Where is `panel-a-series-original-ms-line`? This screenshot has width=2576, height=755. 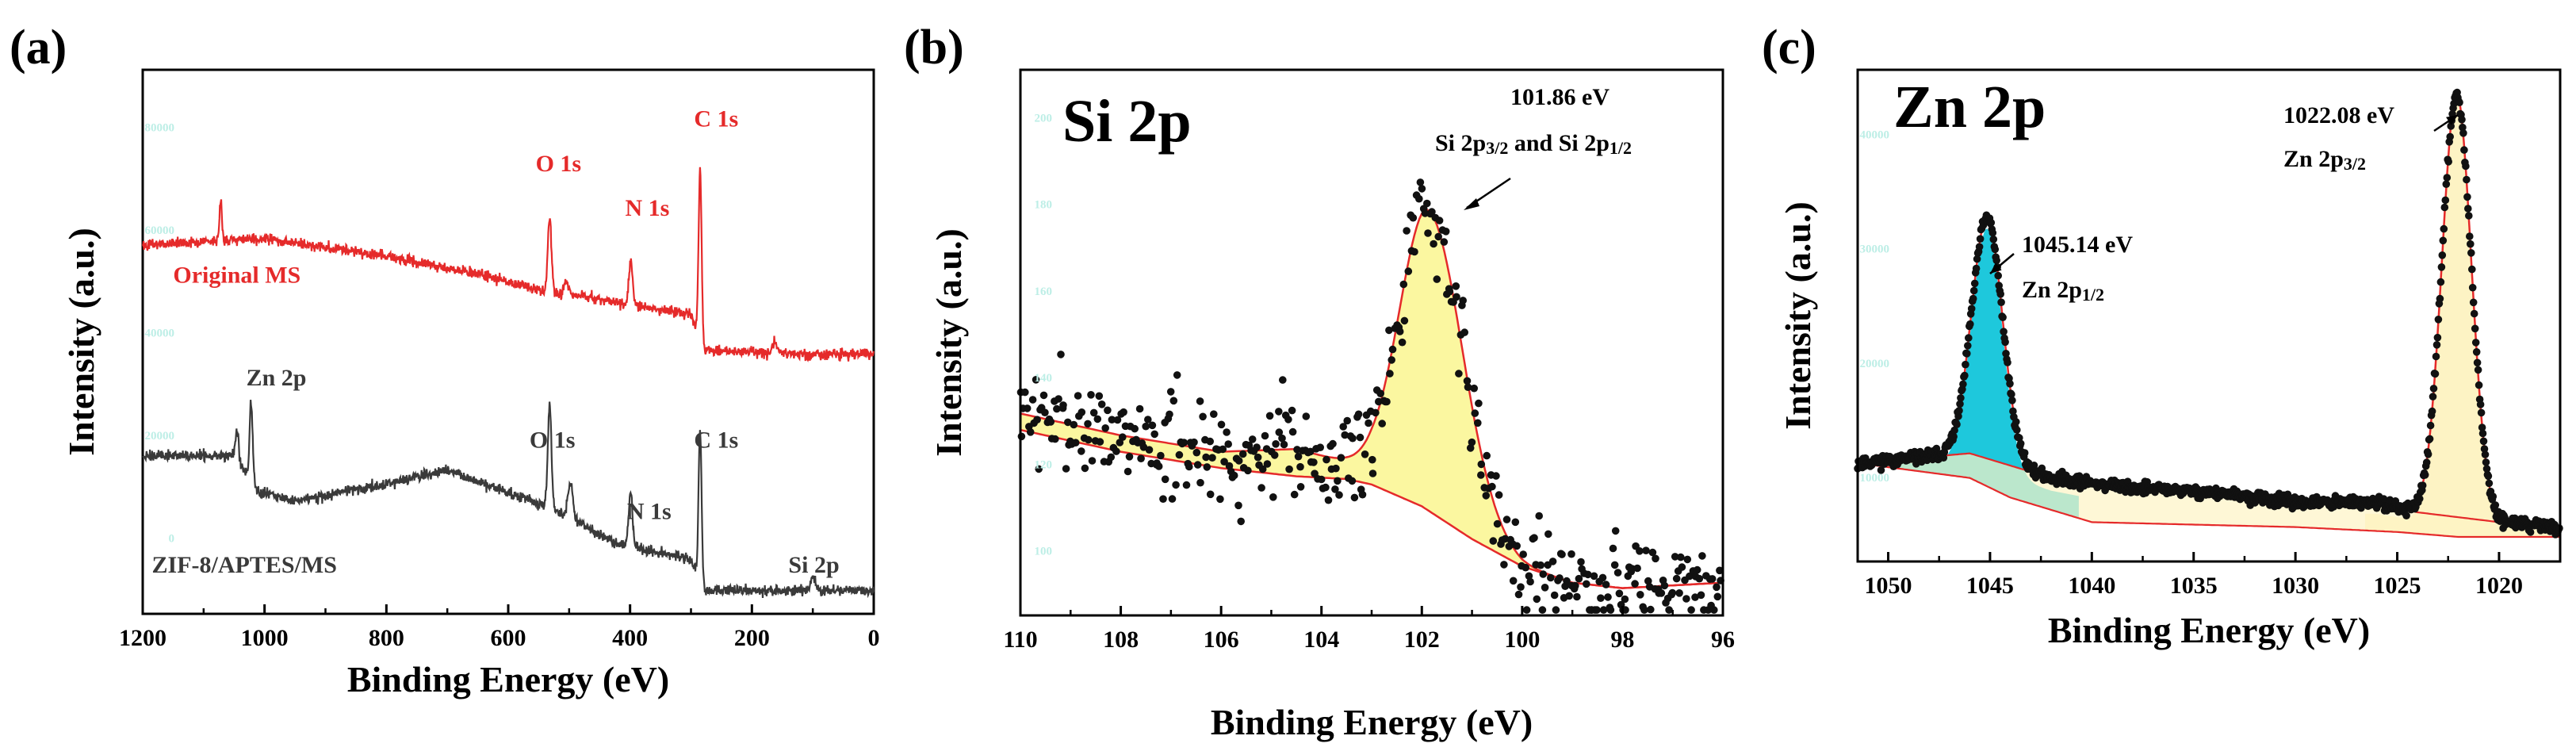
panel-a-series-original-ms-line is located at coordinates (508, 264).